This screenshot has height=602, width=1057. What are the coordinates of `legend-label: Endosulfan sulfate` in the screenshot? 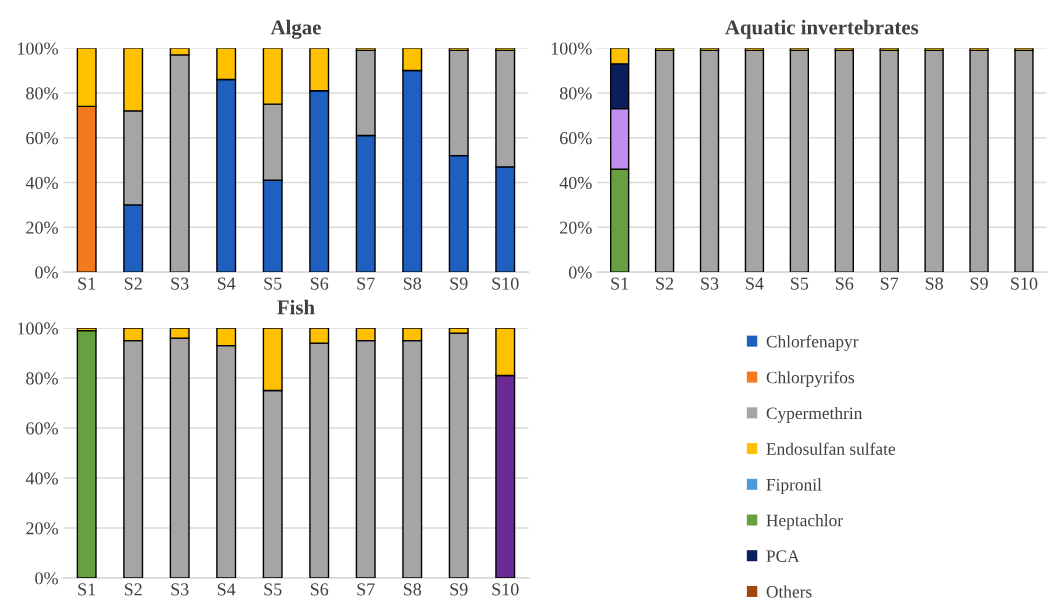 It's located at (831, 448).